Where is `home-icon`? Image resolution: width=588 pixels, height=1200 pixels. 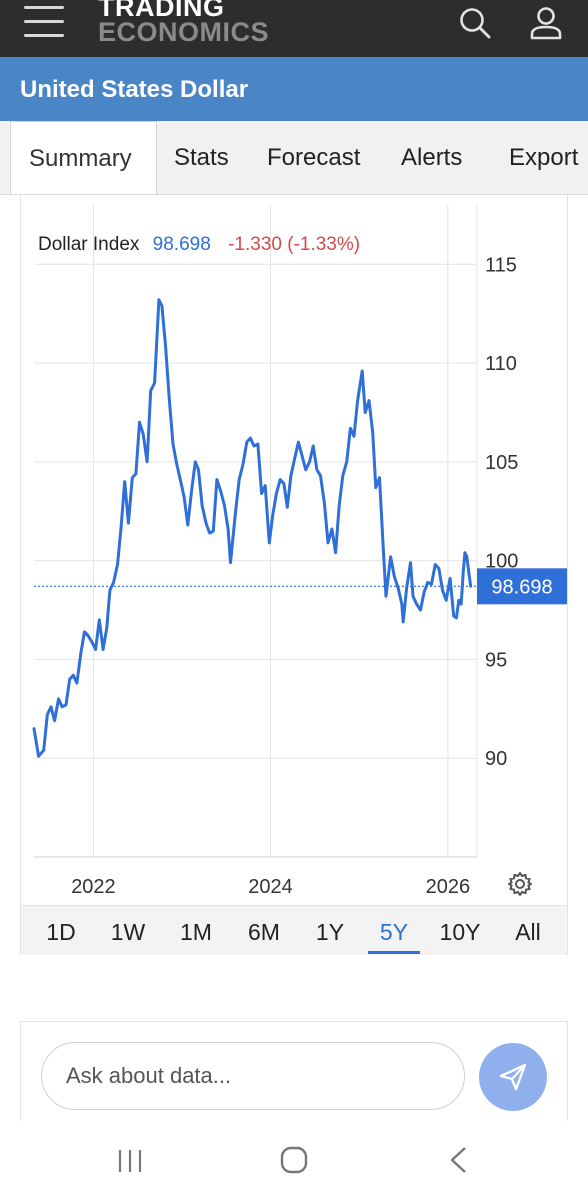
home-icon is located at coordinates (294, 1160).